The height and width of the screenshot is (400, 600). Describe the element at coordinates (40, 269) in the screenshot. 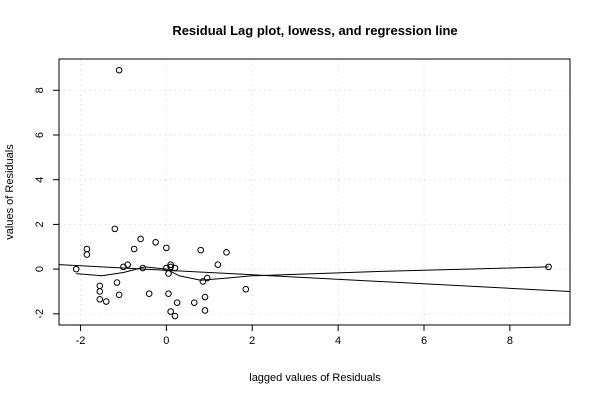

I see `y-tick-label: 0` at that location.